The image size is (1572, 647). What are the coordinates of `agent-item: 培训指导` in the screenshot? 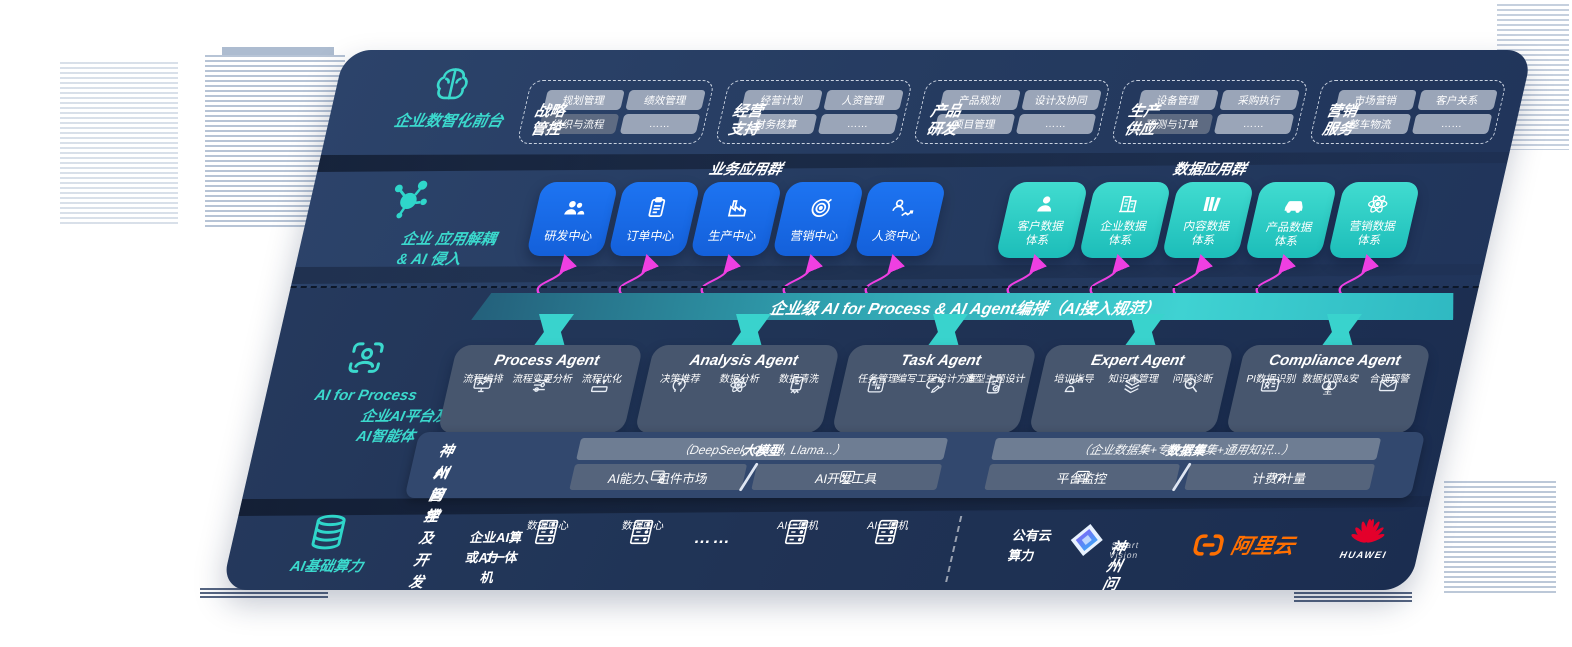 It's located at (1074, 385).